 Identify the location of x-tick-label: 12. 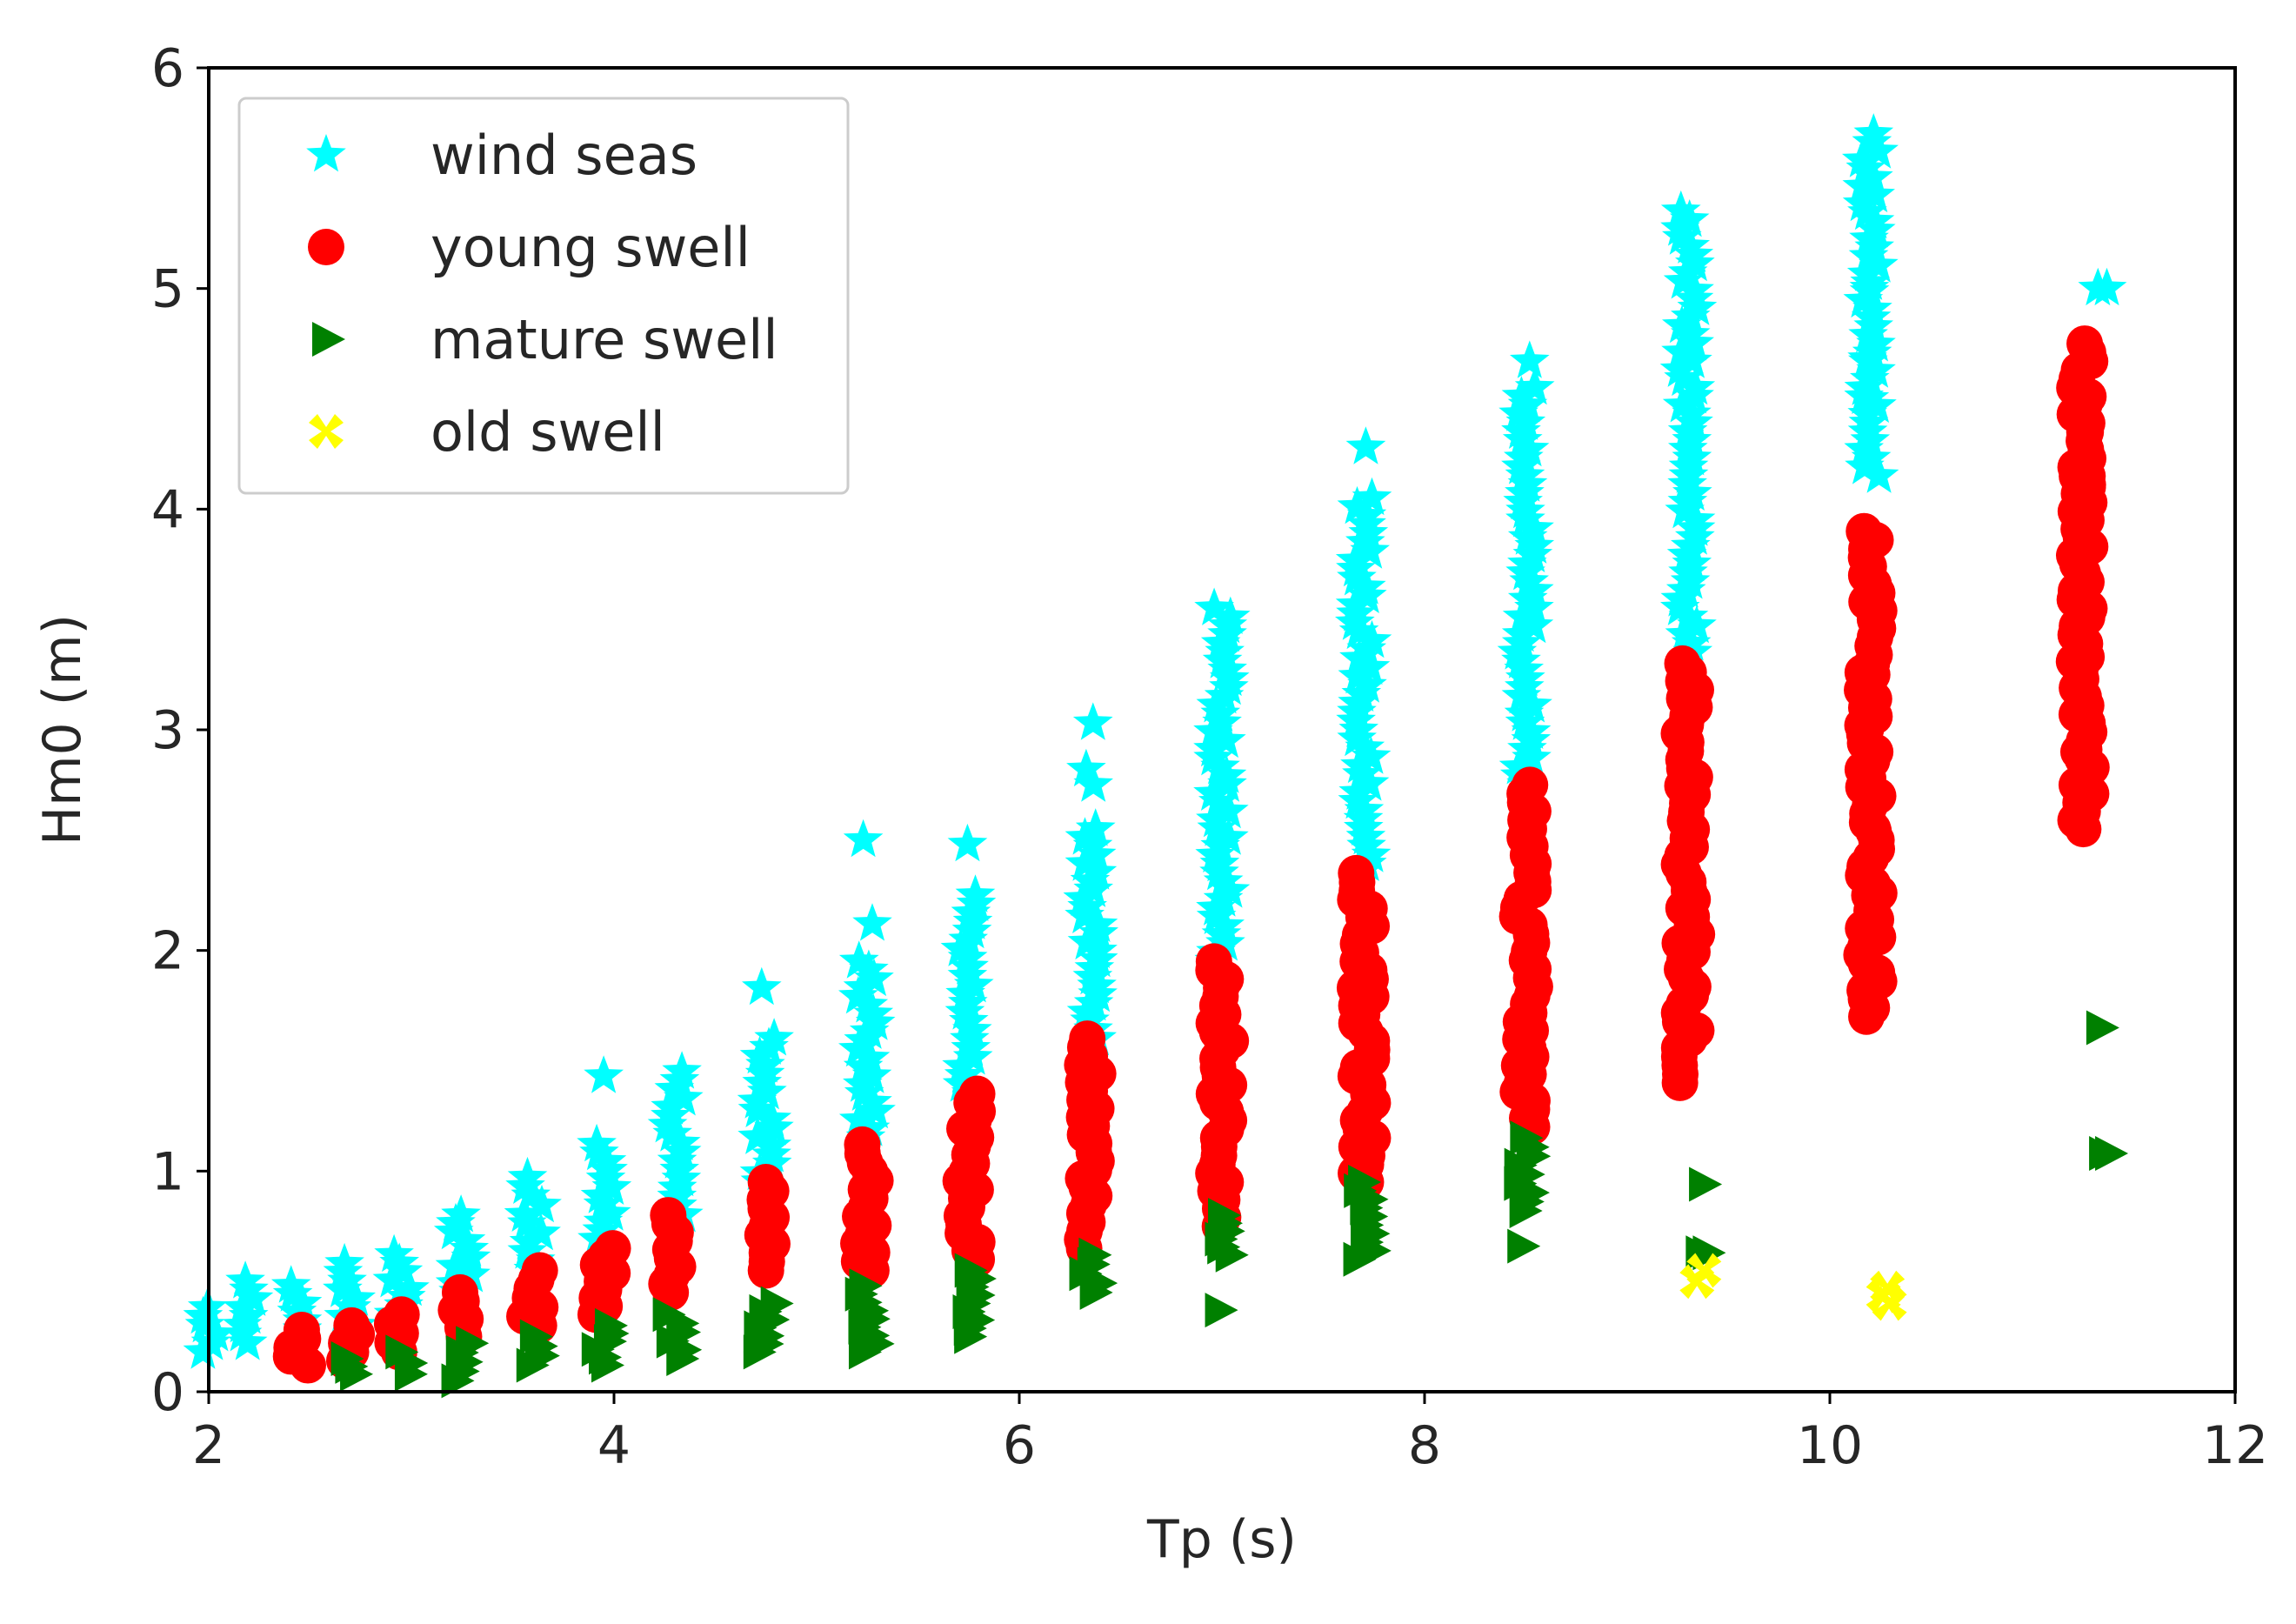
(2235, 1445).